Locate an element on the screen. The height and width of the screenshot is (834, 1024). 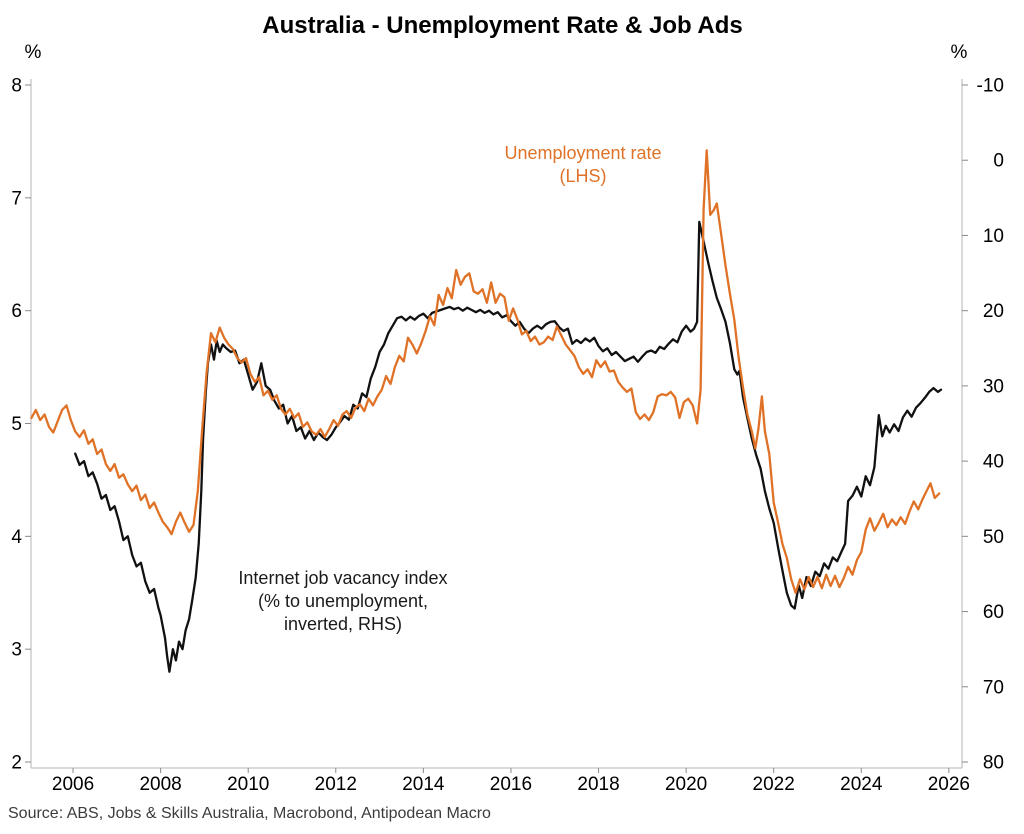
y-axis-right-tick-label: 80 is located at coordinates (993, 763).